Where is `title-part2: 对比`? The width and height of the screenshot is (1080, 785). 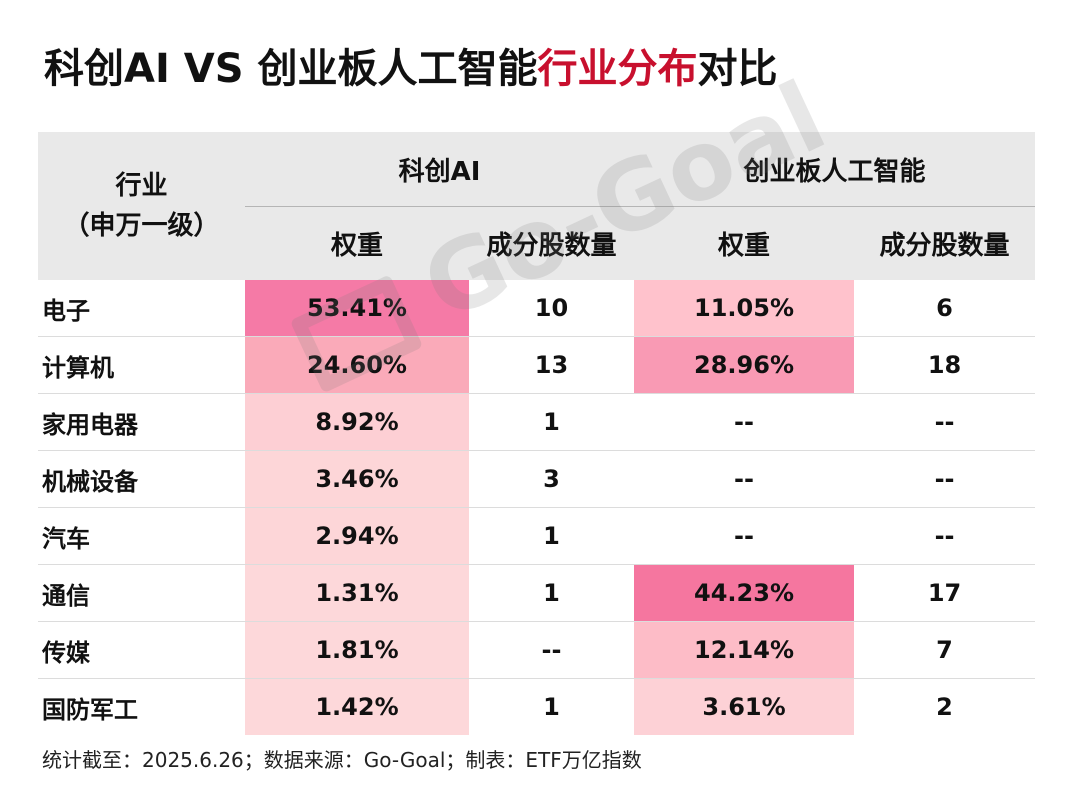
title-part2: 对比 is located at coordinates (737, 69).